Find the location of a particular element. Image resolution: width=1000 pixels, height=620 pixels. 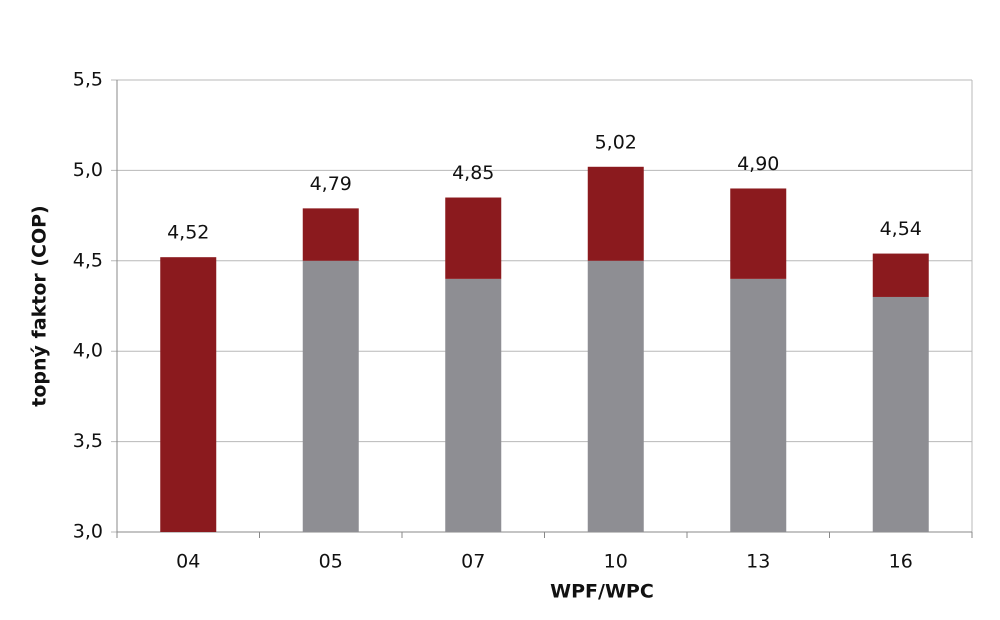

y-tick-label: 3,0 is located at coordinates (88, 532).